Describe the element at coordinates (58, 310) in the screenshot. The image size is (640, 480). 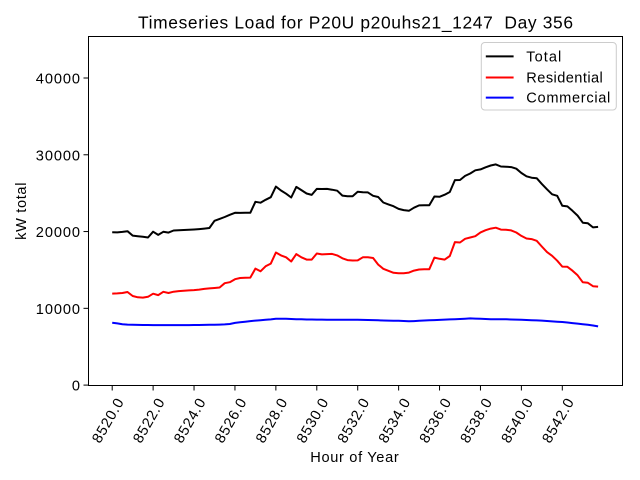
I see `svg-text: 10000` at that location.